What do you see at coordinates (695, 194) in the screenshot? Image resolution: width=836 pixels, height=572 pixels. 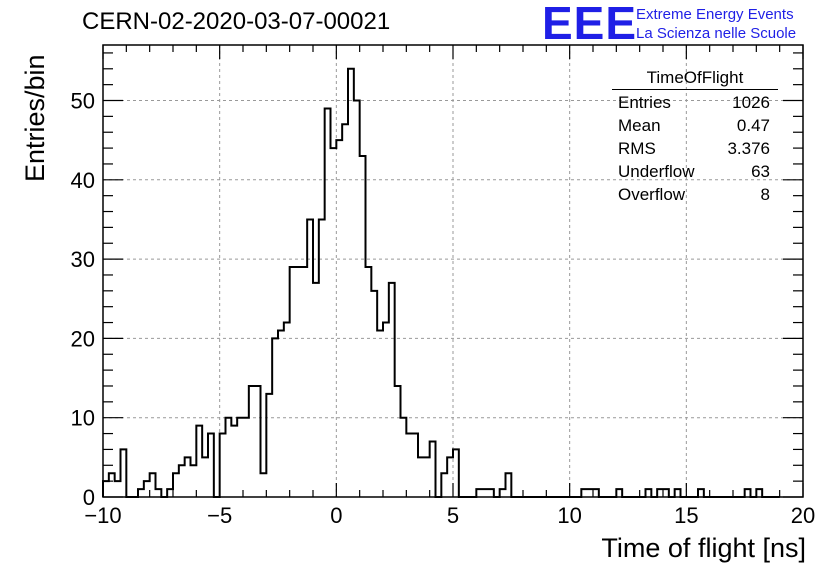 I see `stats-row-overflow: Overflow 8` at bounding box center [695, 194].